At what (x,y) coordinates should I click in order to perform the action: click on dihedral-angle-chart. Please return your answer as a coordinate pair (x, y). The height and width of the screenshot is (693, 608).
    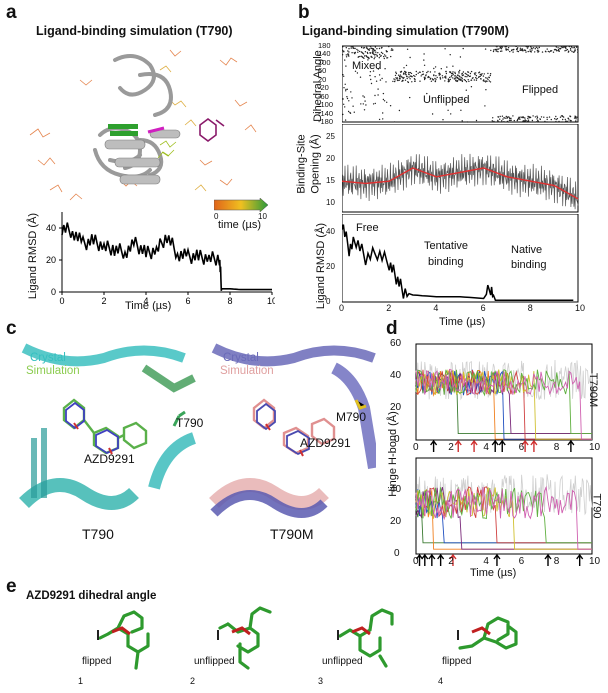
    Looking at the image, I should click on (460, 84).